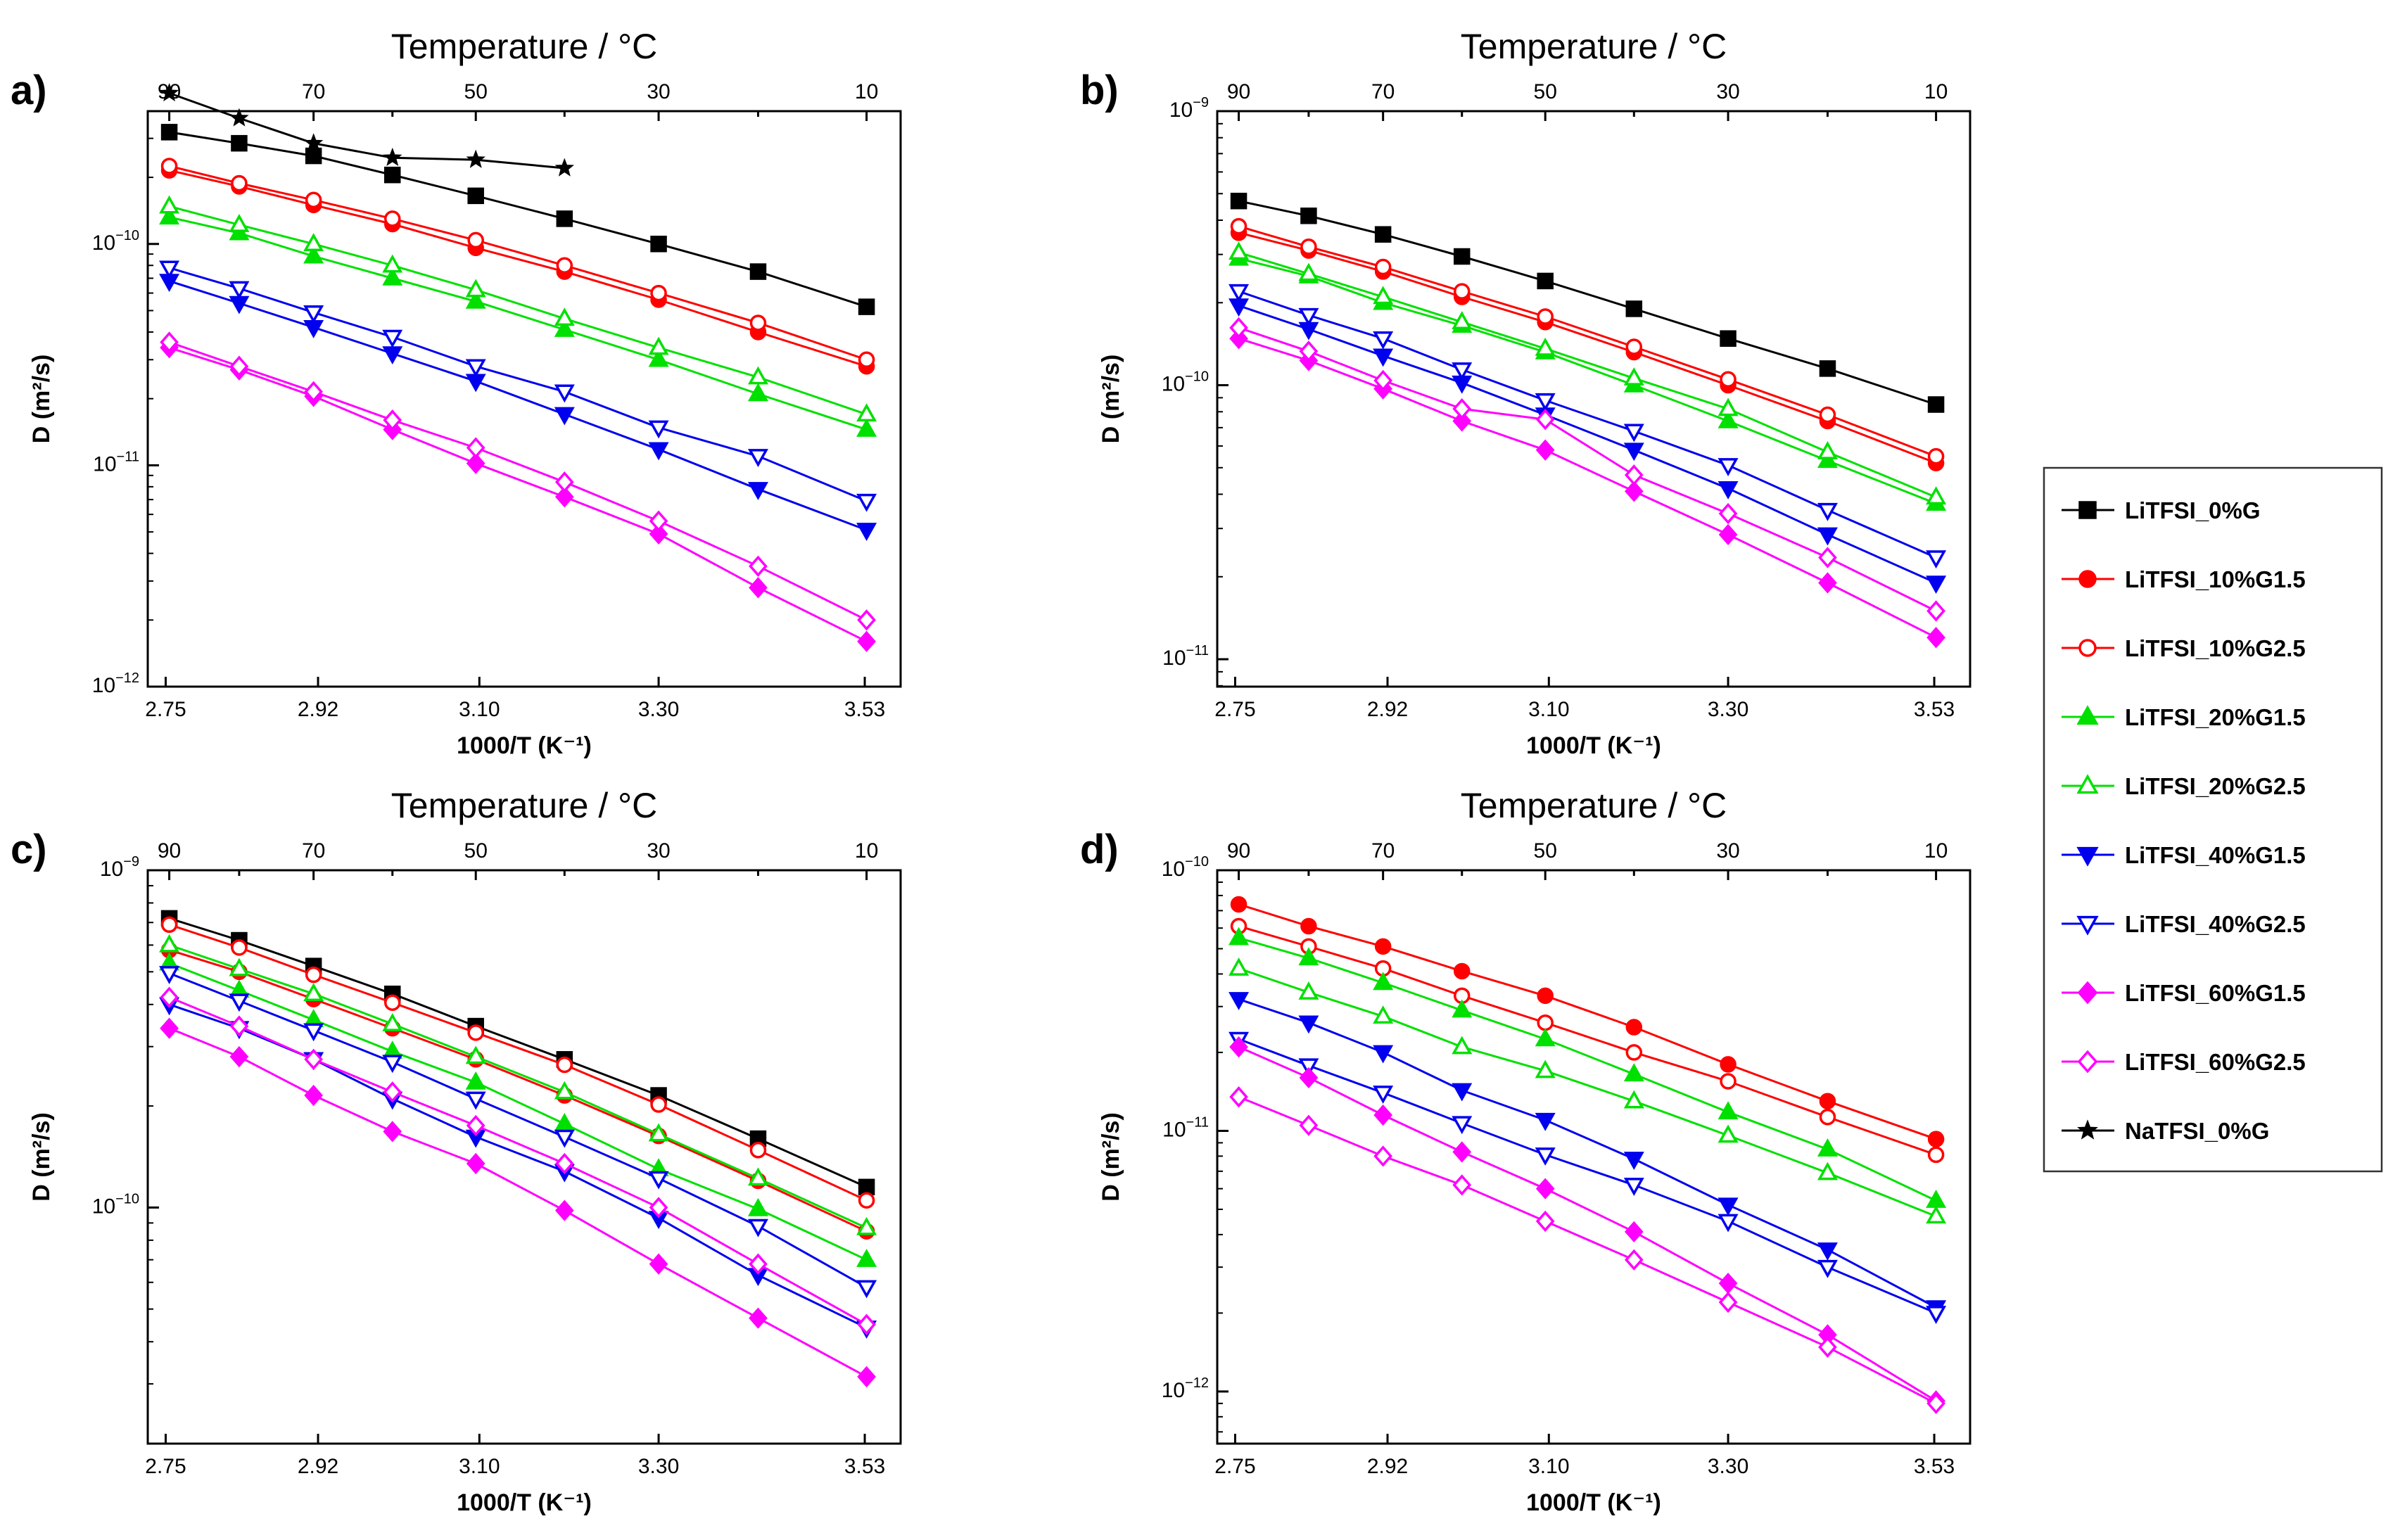  I want to click on series-LiTFSI_40%G1.5, so click(1587, 1156).